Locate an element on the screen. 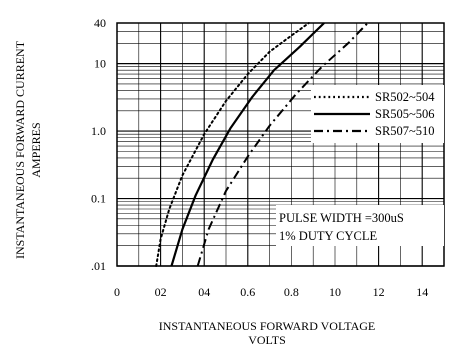  y-tick-label: 1.0 is located at coordinates (98, 131).